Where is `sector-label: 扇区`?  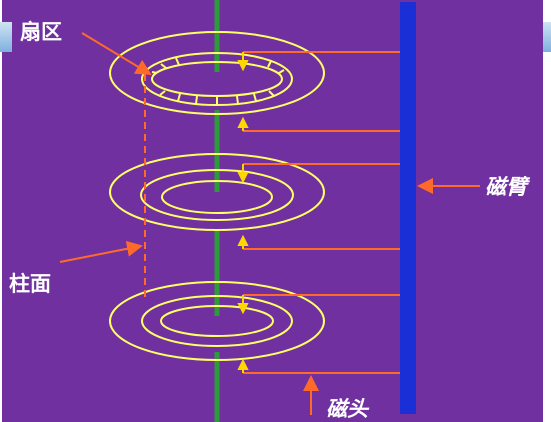 sector-label: 扇区 is located at coordinates (41, 31).